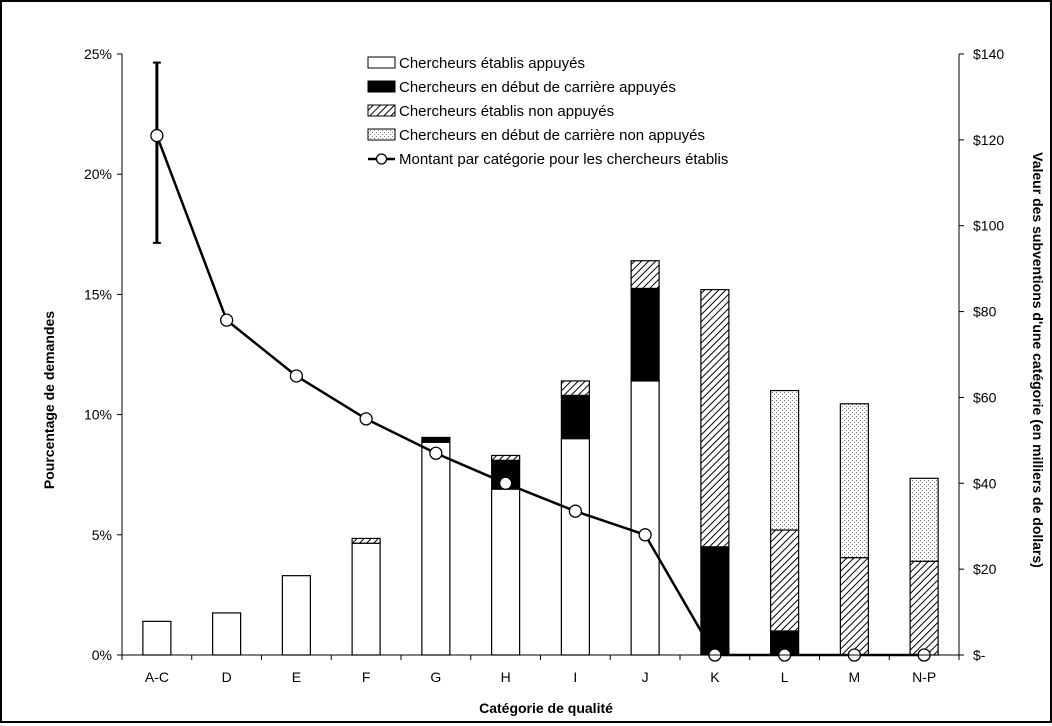 This screenshot has width=1052, height=726. I want to click on line-point-I, so click(575, 511).